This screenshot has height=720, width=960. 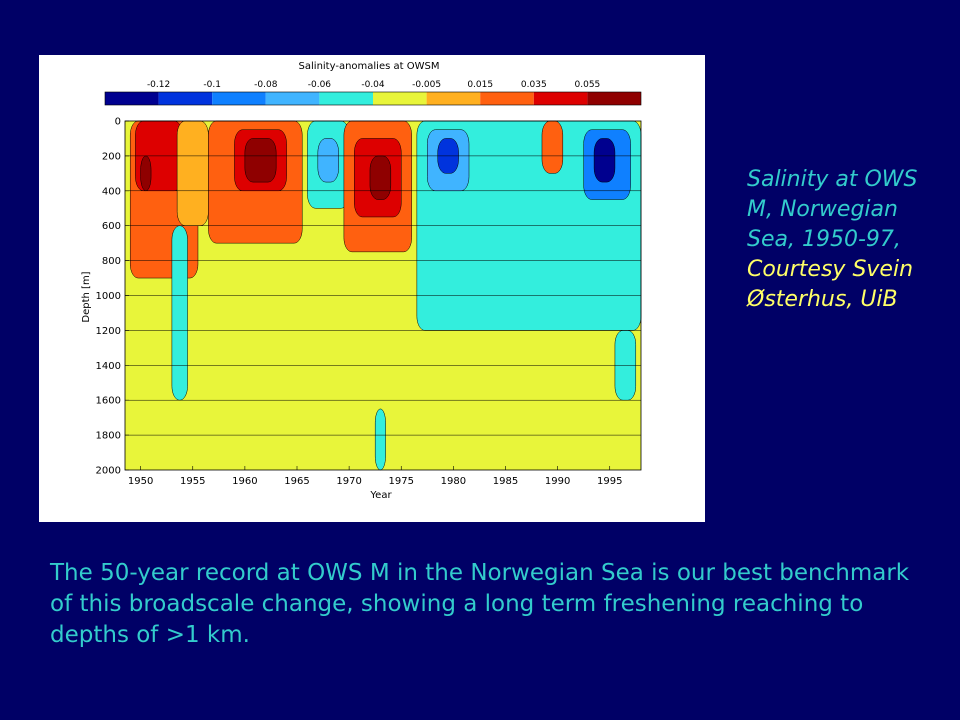 What do you see at coordinates (296, 481) in the screenshot?
I see `x-tick-label: 1965` at bounding box center [296, 481].